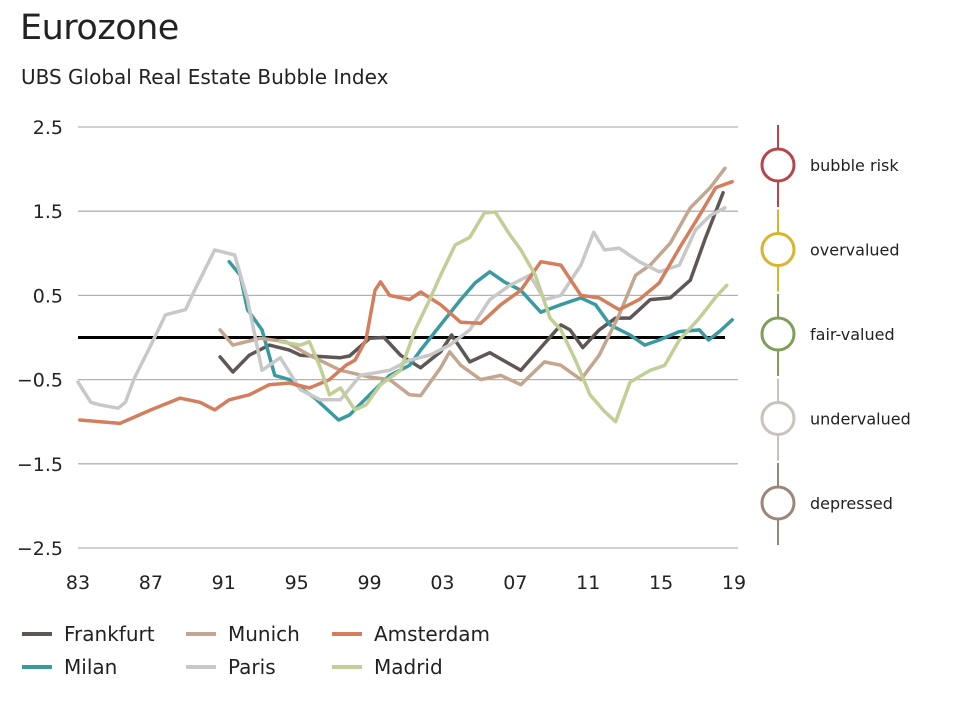 Image resolution: width=957 pixels, height=707 pixels. What do you see at coordinates (205, 77) in the screenshot?
I see `chart-subtitle: UBS Global Real Estate Bubble Index` at bounding box center [205, 77].